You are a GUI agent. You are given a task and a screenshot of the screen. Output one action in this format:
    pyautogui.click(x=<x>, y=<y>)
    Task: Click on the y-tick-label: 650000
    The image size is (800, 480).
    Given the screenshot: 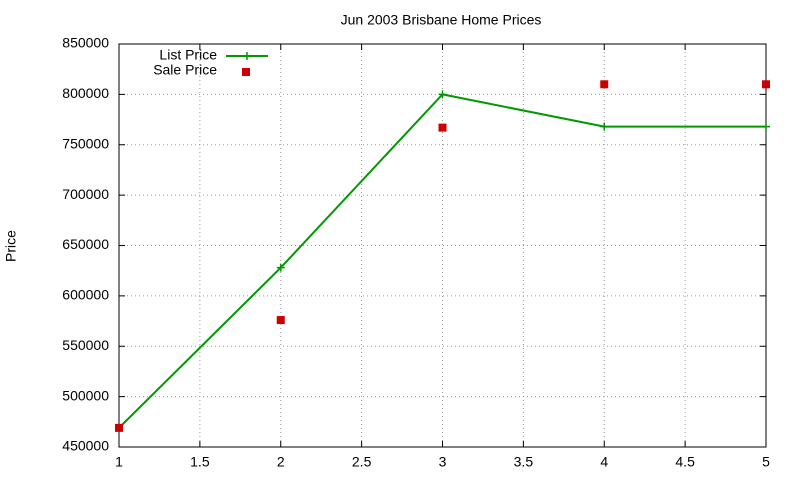 What is the action you would take?
    pyautogui.click(x=85, y=244)
    